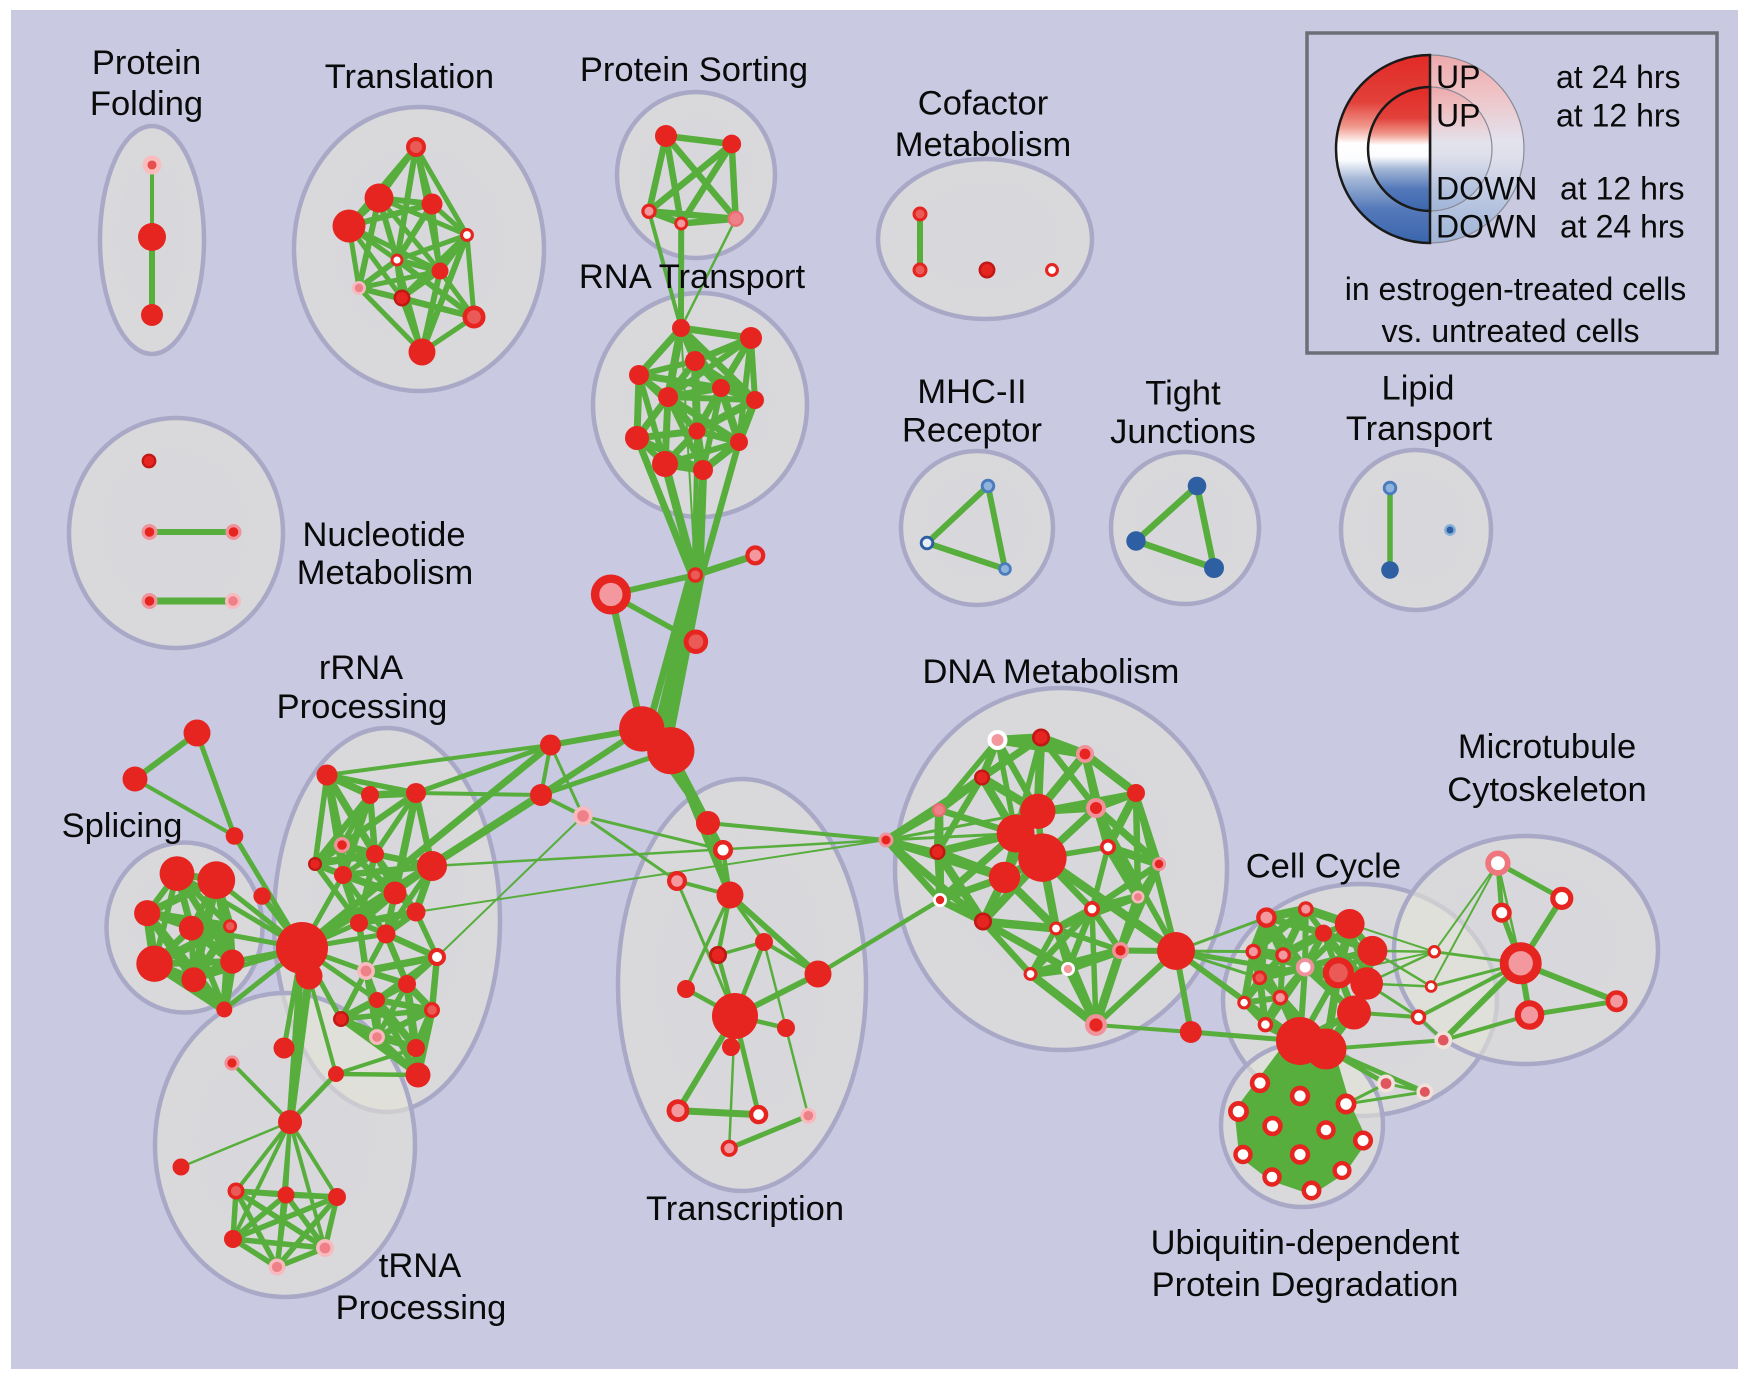  I want to click on svg-text: Receptor, so click(972, 431).